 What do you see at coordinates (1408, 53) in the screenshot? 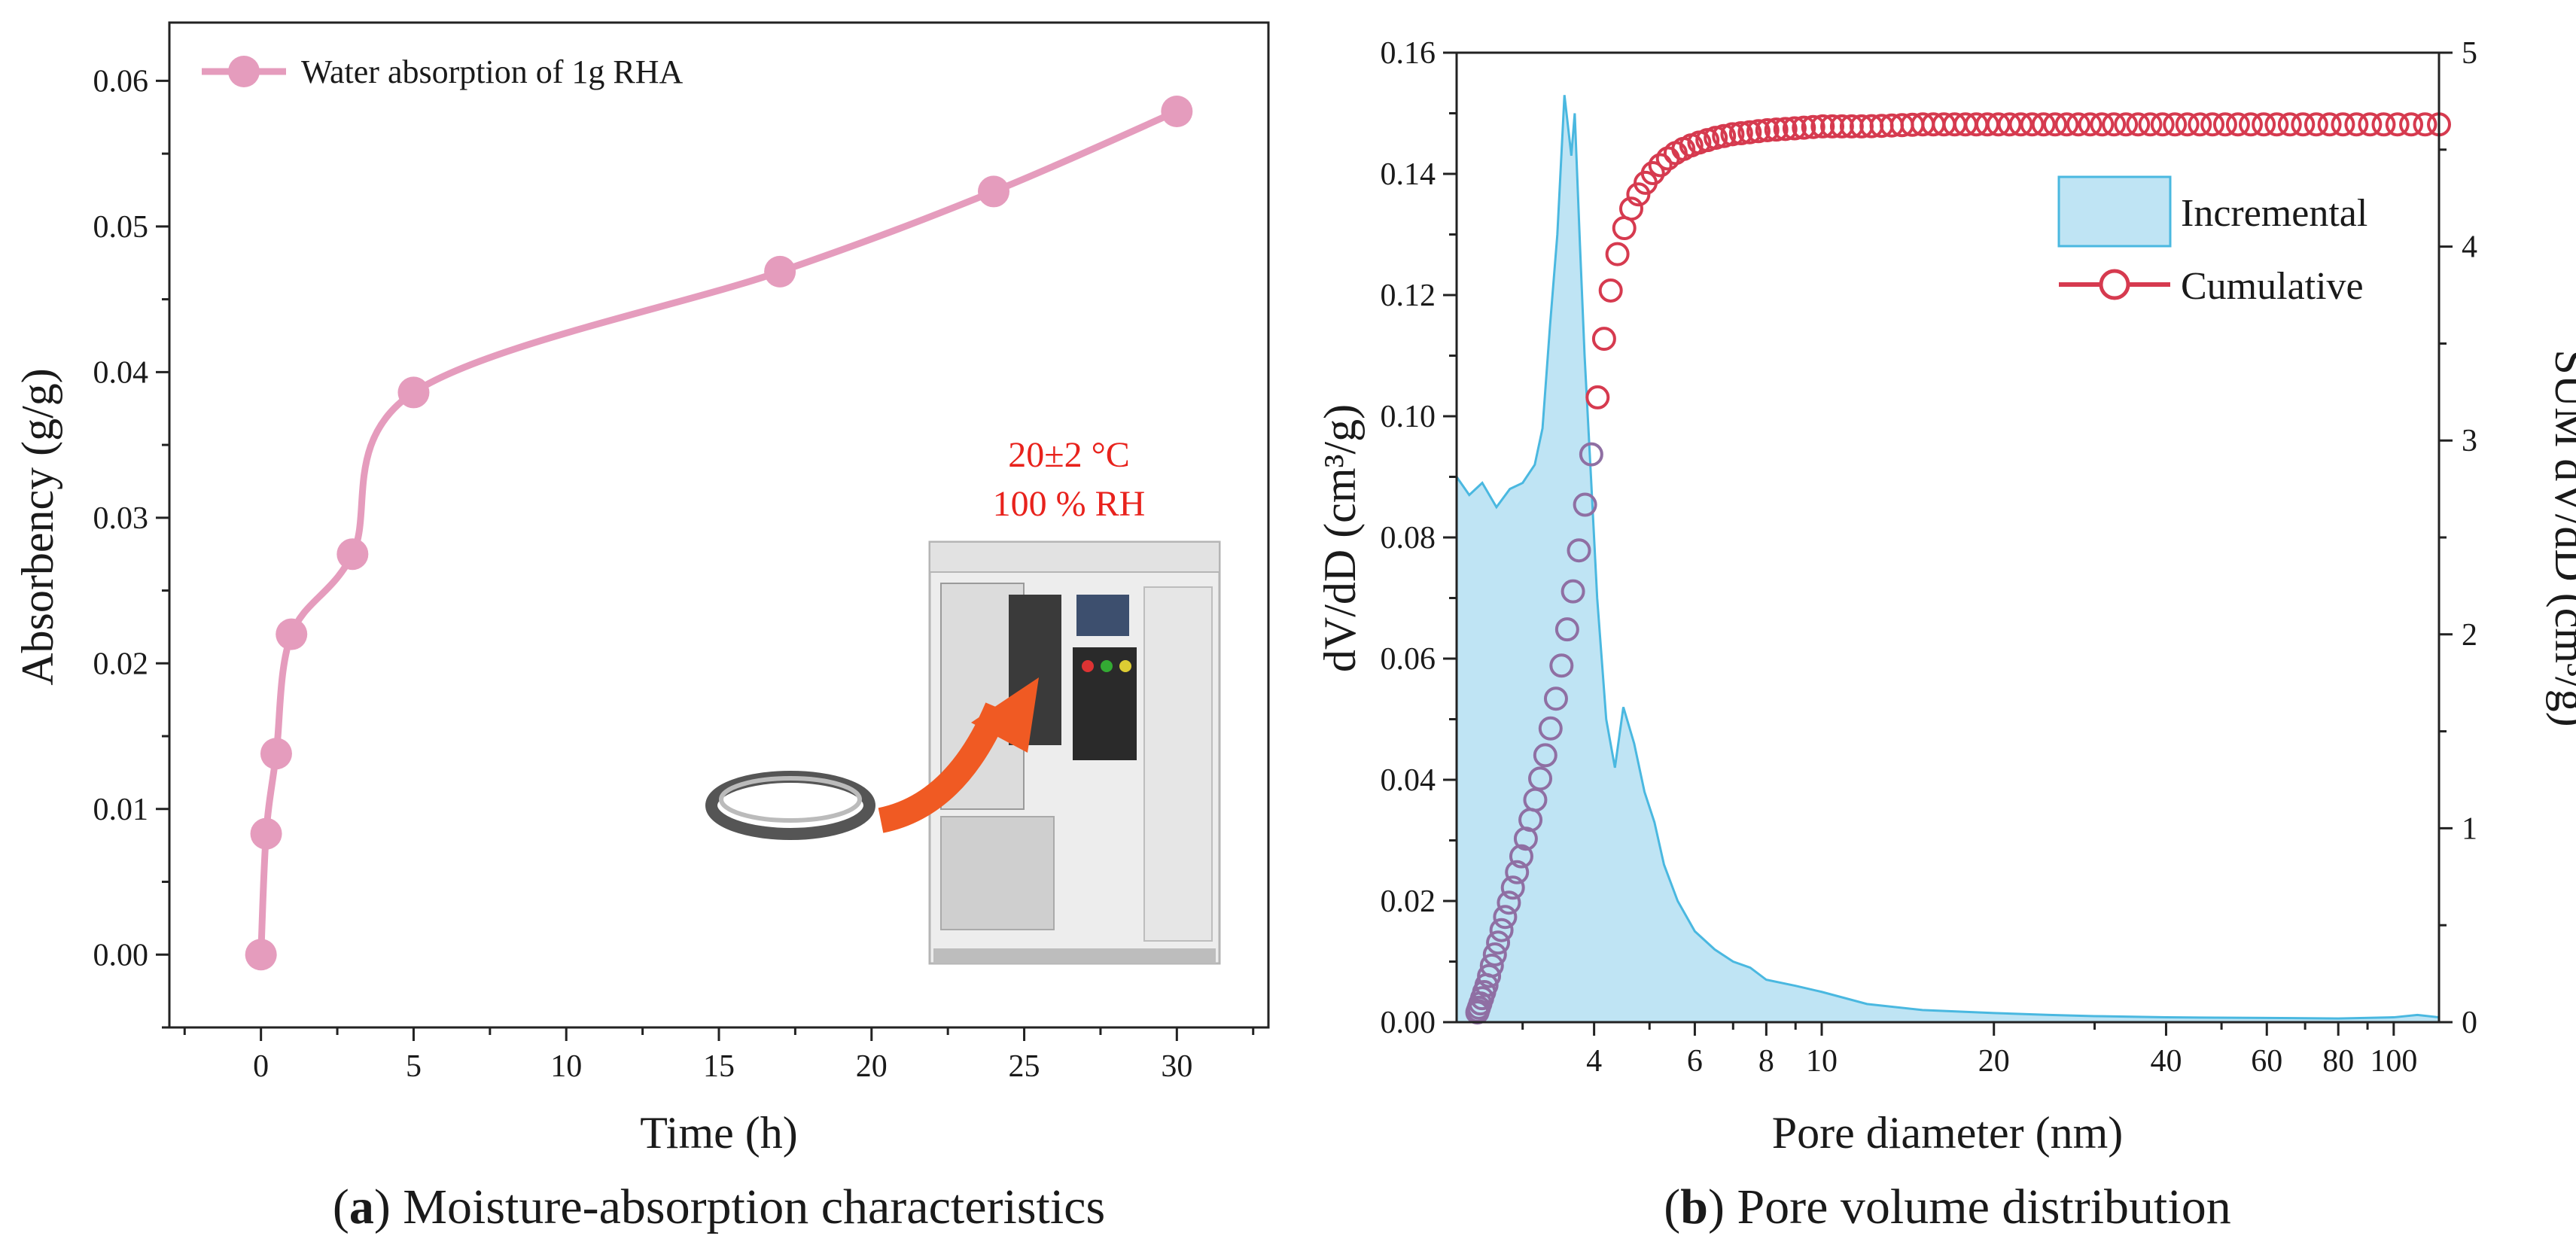
I see `panel-b-left-y-tick-label: 0.16` at bounding box center [1408, 53].